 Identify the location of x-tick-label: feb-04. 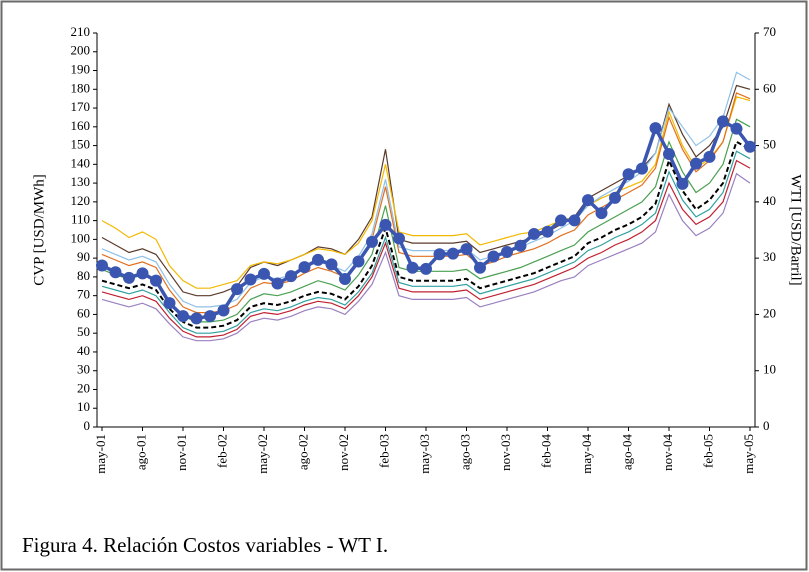
(545, 451).